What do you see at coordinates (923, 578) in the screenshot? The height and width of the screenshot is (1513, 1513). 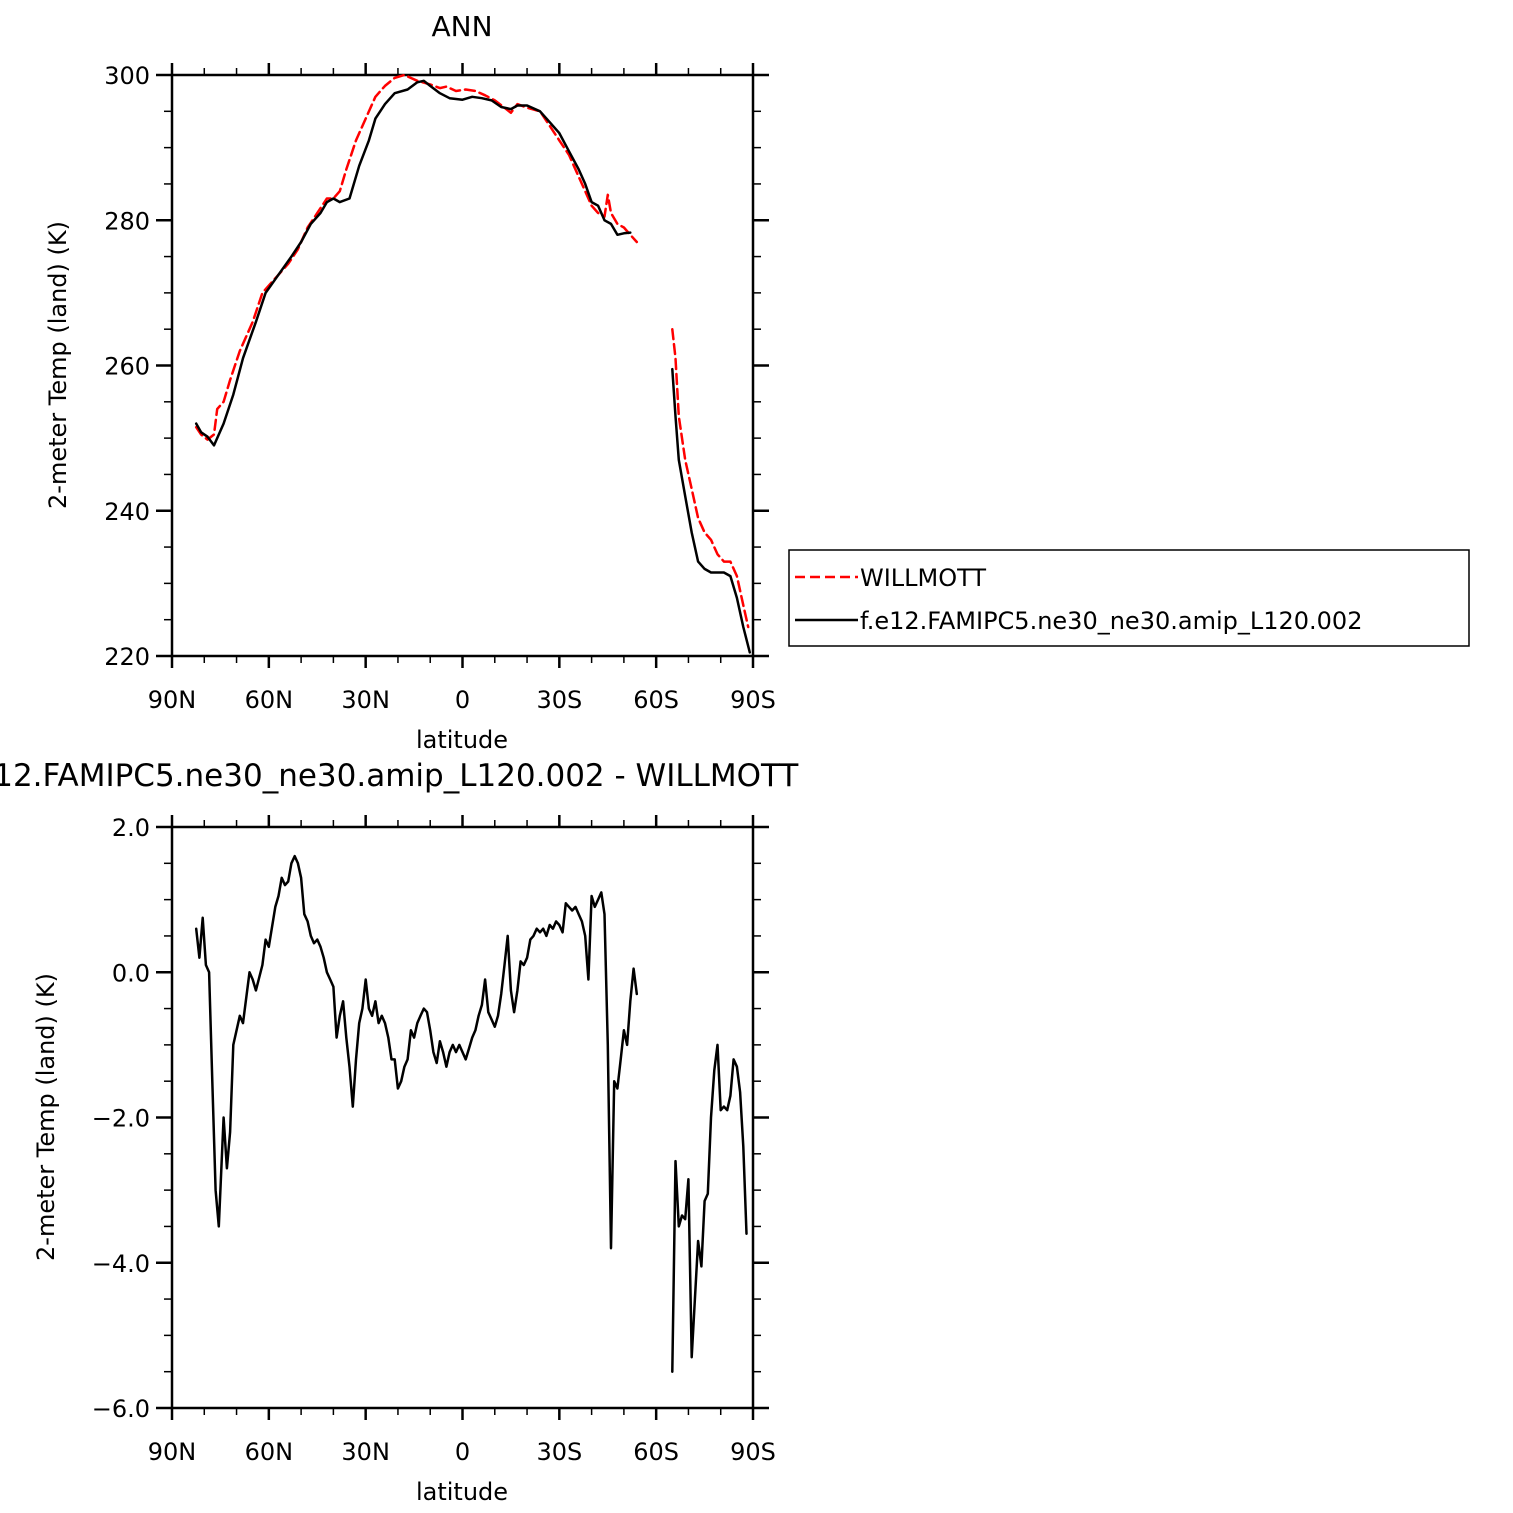 I see `legend-label-willmott: WILLMOTT` at bounding box center [923, 578].